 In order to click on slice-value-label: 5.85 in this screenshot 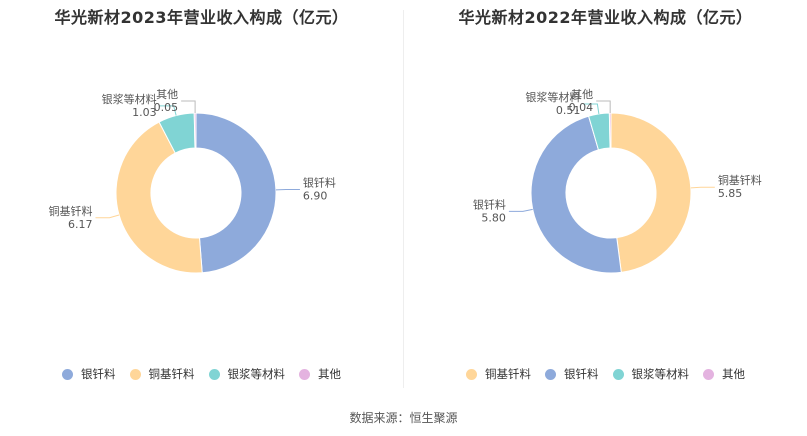, I will do `click(730, 193)`.